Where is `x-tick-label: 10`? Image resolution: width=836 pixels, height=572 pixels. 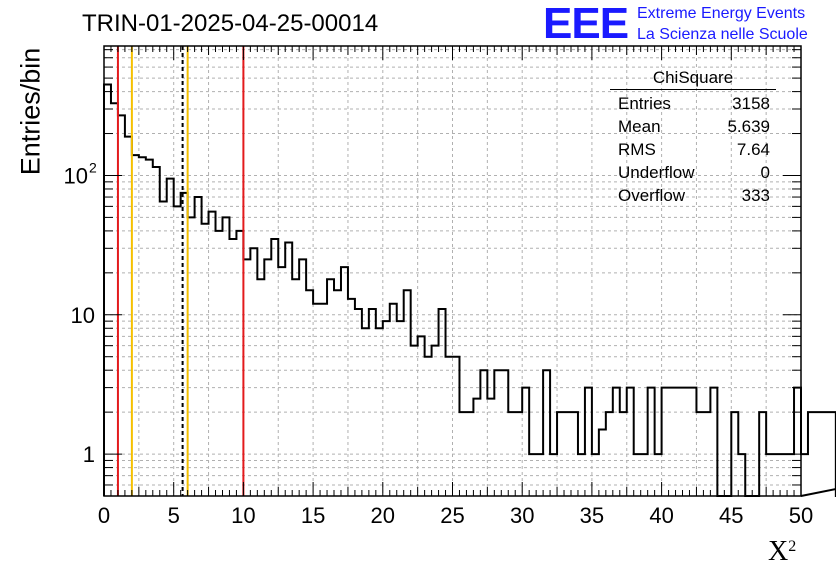 x-tick-label: 10 is located at coordinates (243, 515).